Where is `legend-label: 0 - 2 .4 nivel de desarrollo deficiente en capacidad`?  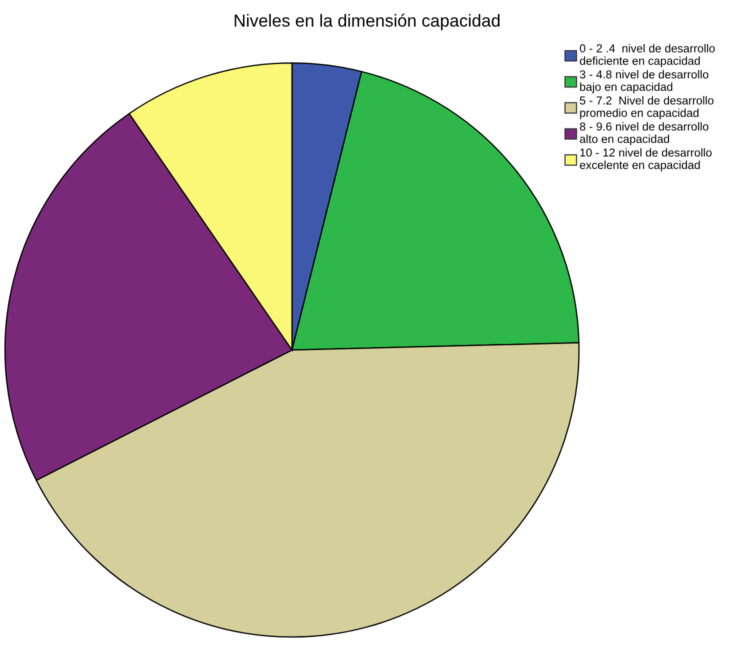 legend-label: 0 - 2 .4 nivel de desarrollo deficiente en capacidad is located at coordinates (647, 56).